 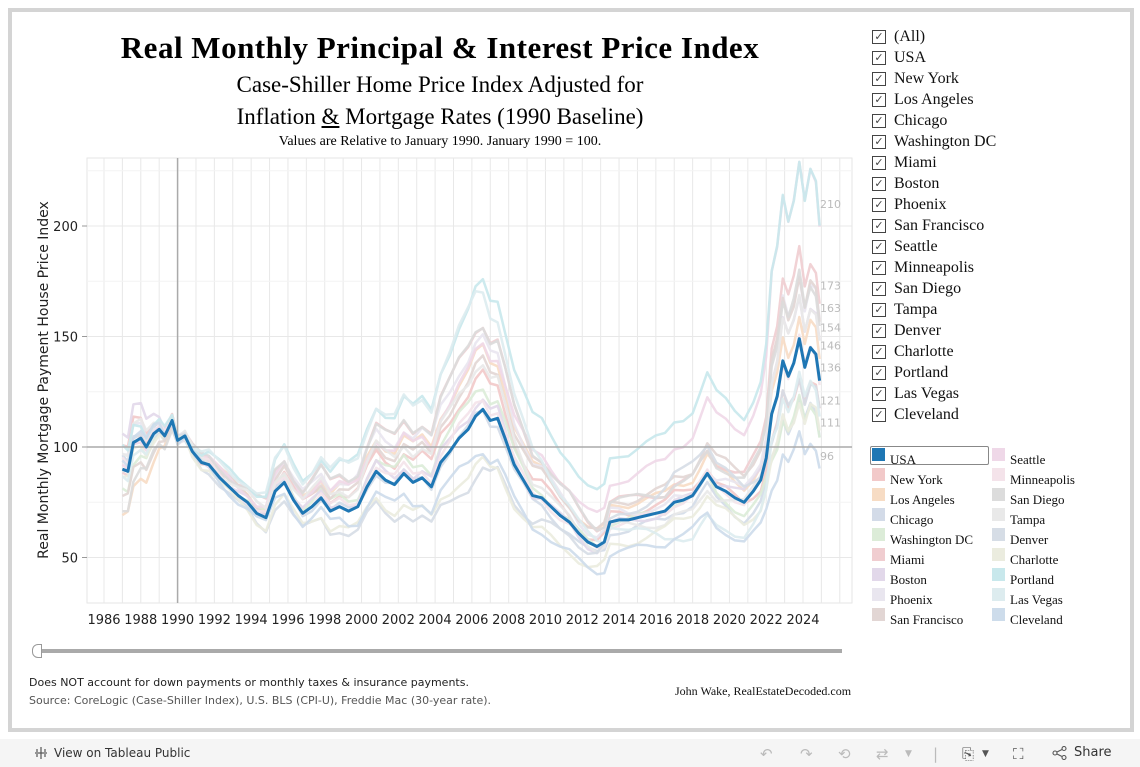 I want to click on legend-item: Washington DC, so click(x=930, y=536).